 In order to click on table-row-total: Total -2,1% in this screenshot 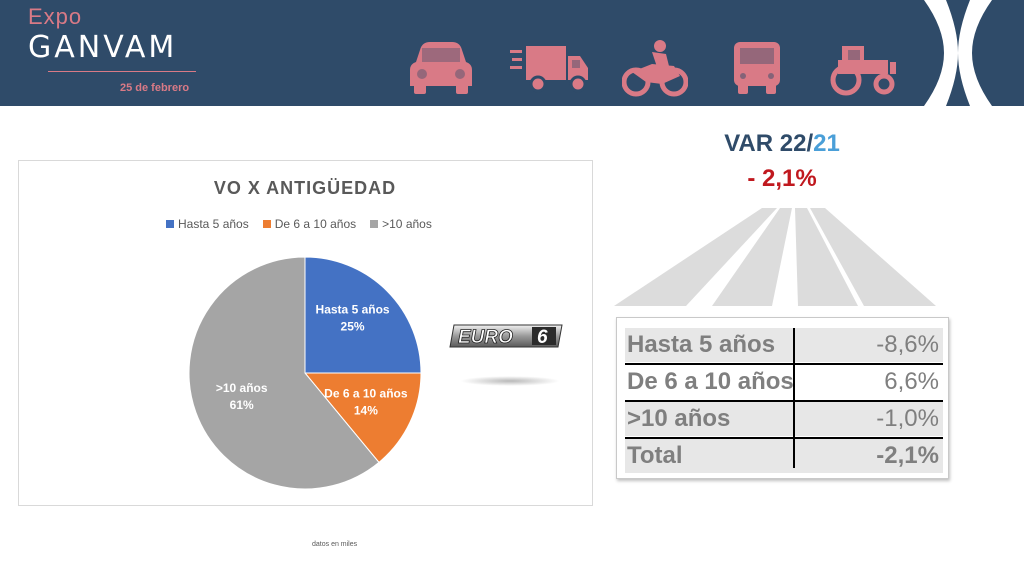, I will do `click(784, 456)`.